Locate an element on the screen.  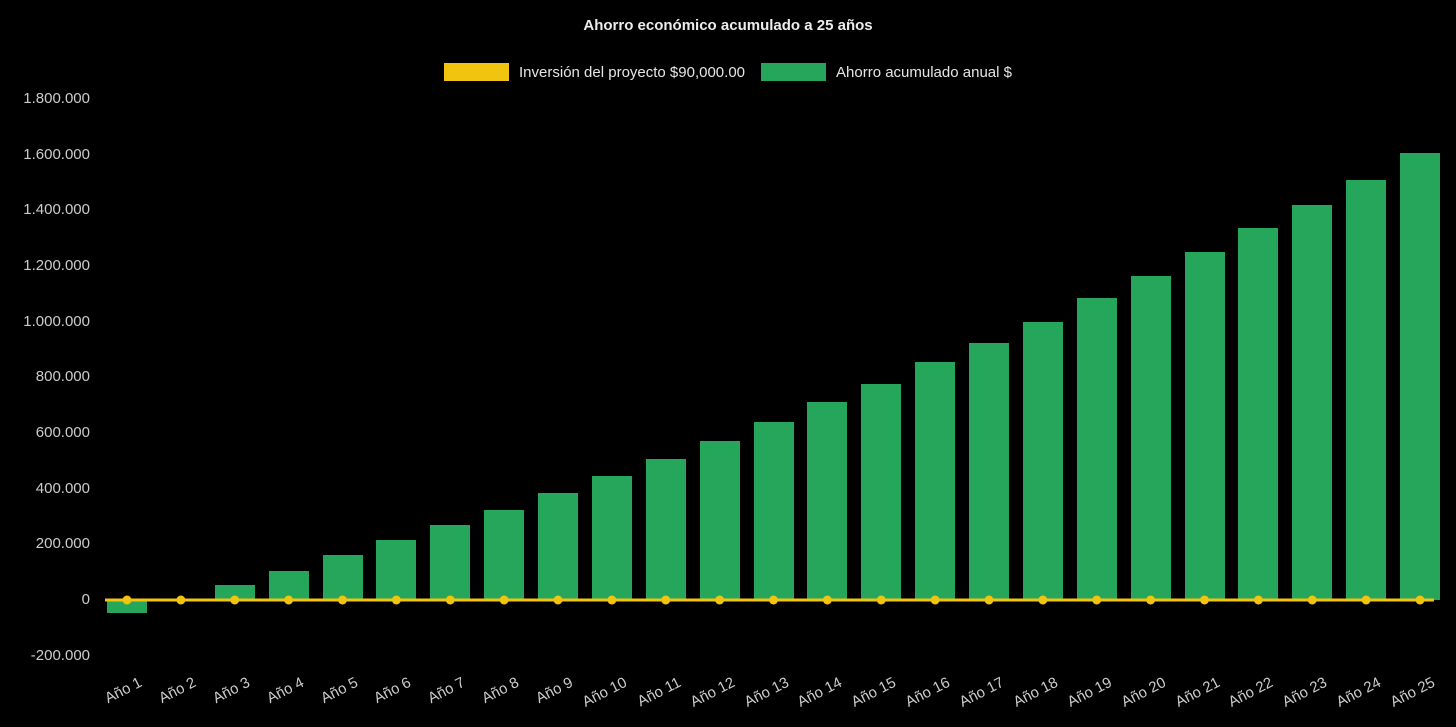
y-axis-tick-label: 600.000 is located at coordinates (62, 432).